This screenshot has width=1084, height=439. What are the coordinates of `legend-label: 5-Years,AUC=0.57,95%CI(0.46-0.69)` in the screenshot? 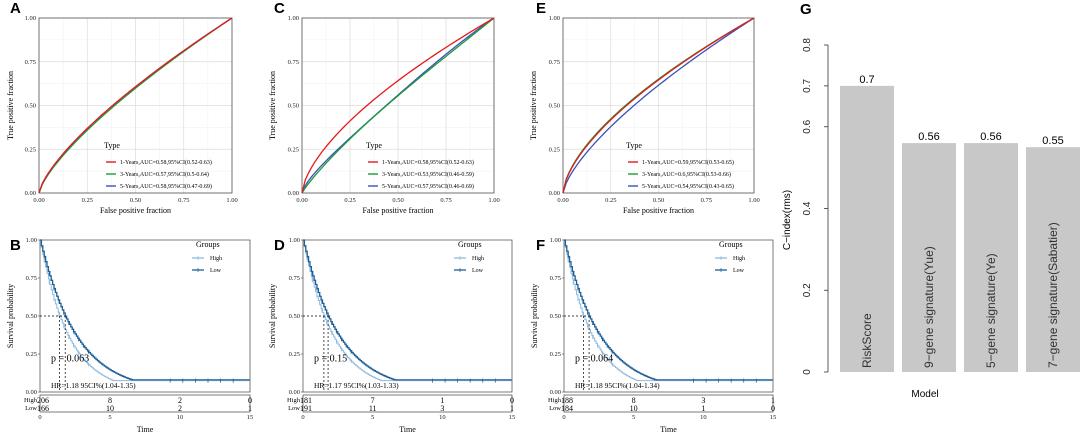 It's located at (428, 186).